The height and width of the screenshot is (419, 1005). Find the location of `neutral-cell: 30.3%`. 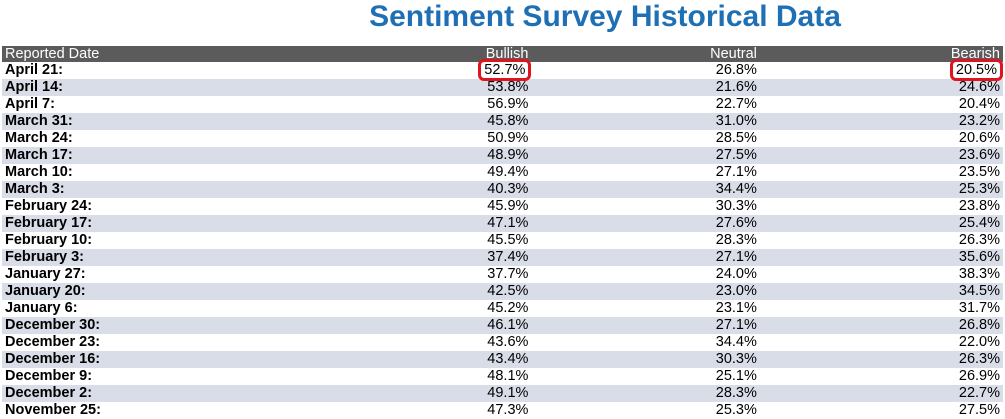

neutral-cell: 30.3% is located at coordinates (645, 206).